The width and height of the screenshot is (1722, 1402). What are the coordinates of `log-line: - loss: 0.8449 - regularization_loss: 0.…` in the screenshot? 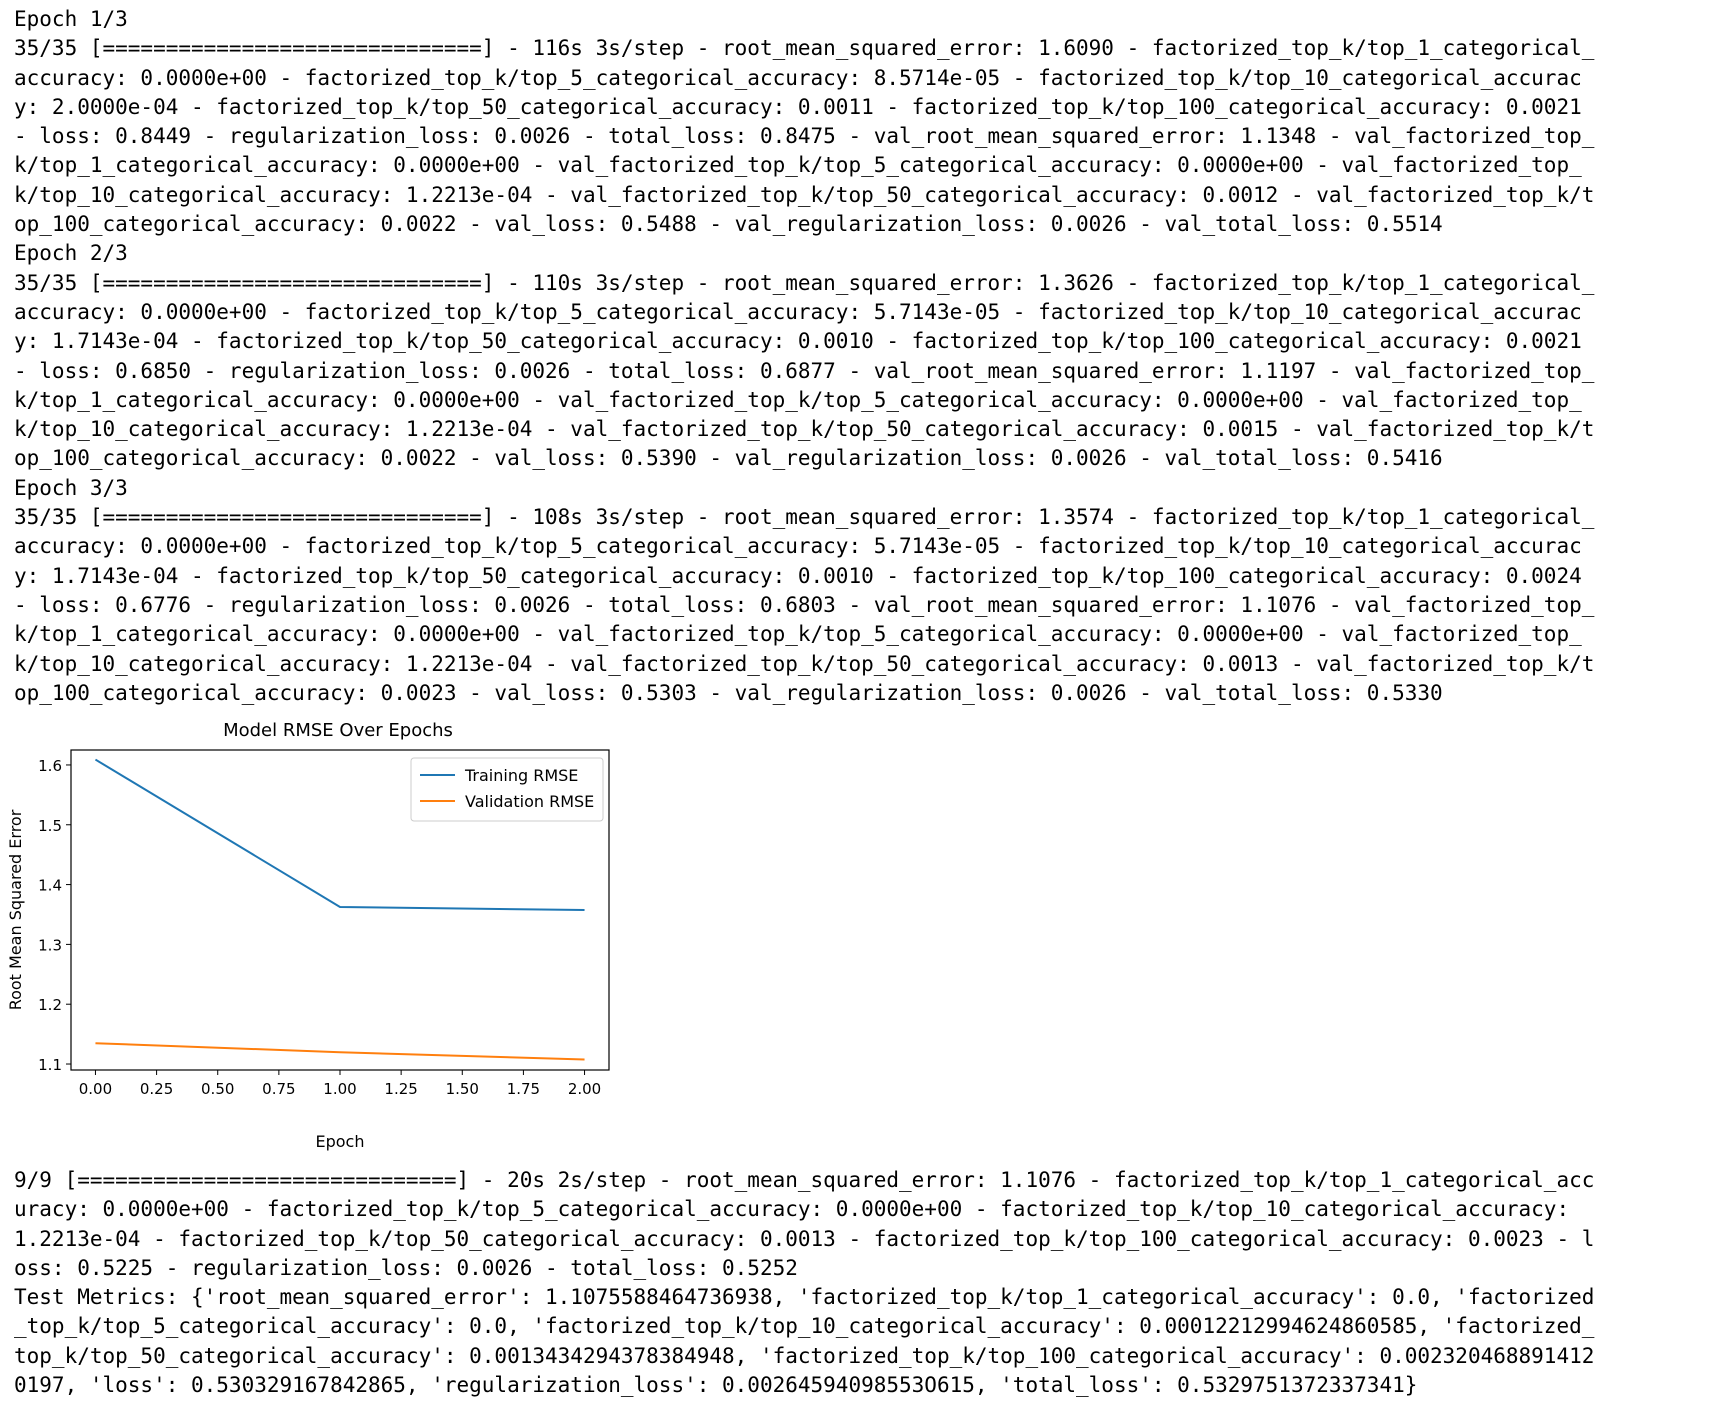 It's located at (804, 136).